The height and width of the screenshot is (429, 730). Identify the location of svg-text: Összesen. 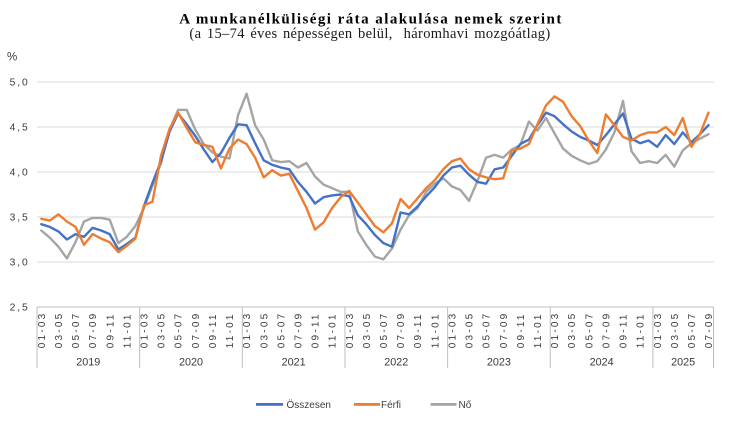
(309, 405).